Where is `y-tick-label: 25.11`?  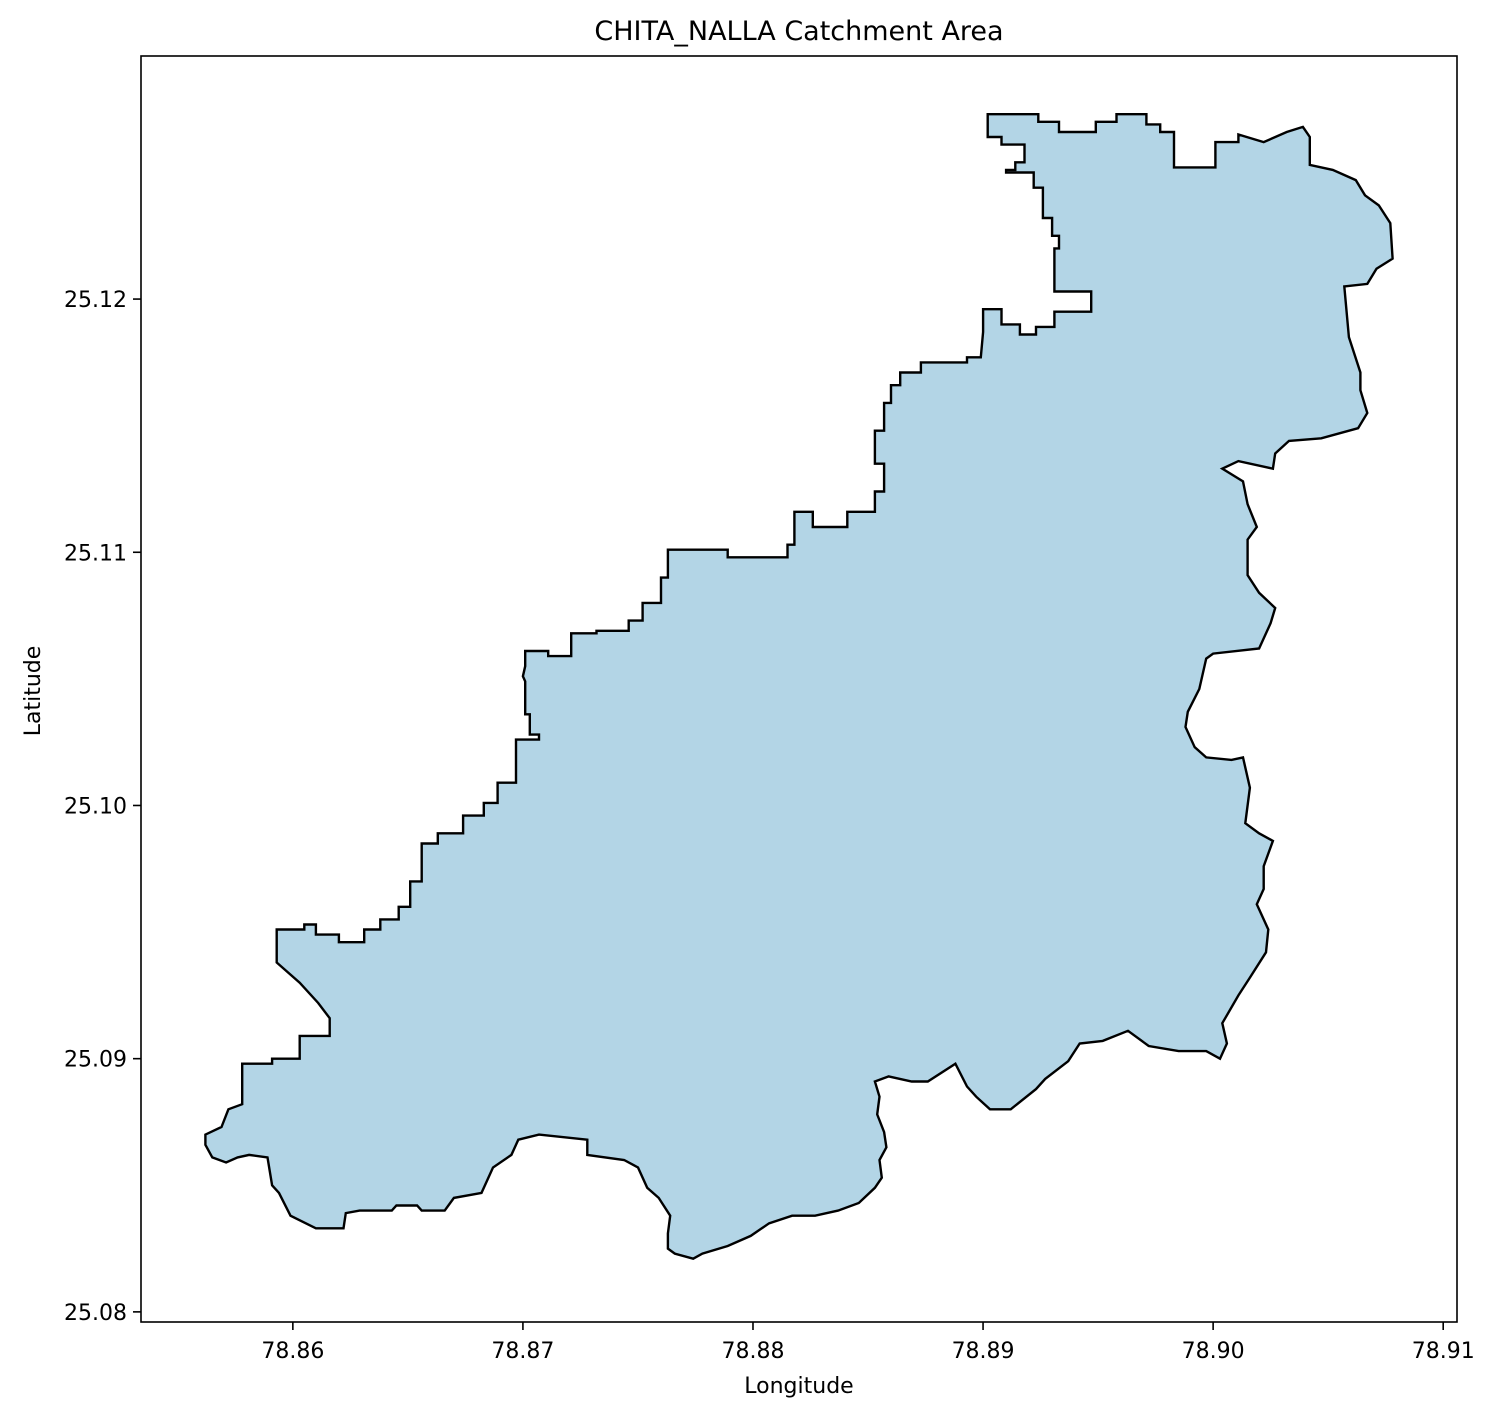 y-tick-label: 25.11 is located at coordinates (95, 553).